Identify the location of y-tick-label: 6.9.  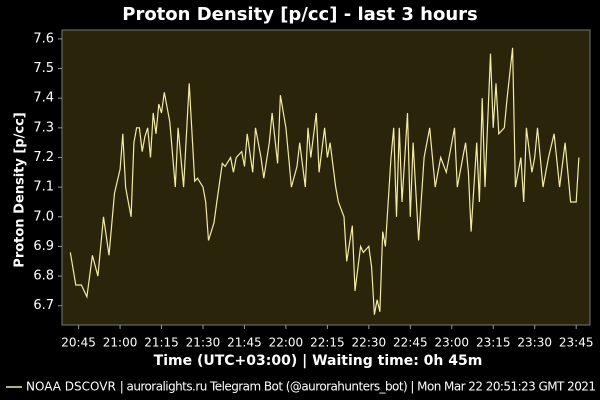
(43, 246).